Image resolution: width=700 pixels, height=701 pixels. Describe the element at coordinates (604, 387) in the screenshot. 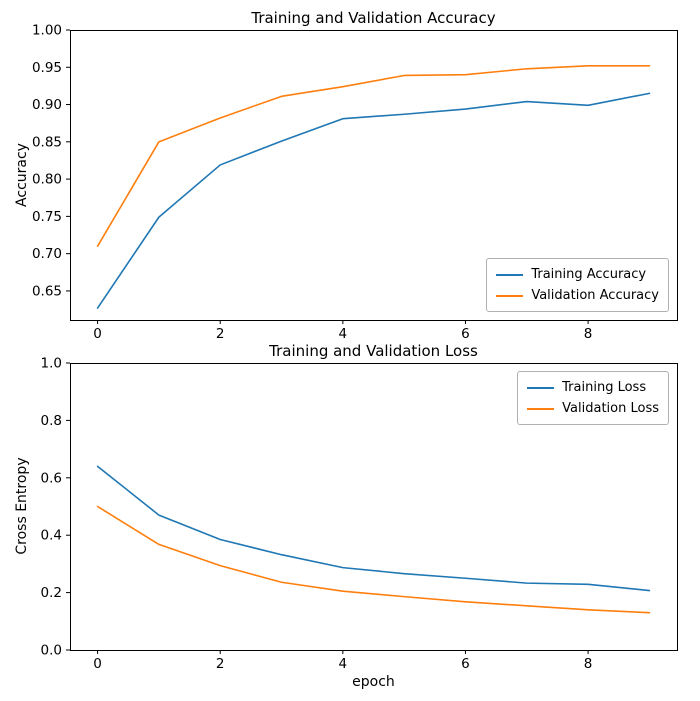

I see `legend-label: Training Loss` at that location.